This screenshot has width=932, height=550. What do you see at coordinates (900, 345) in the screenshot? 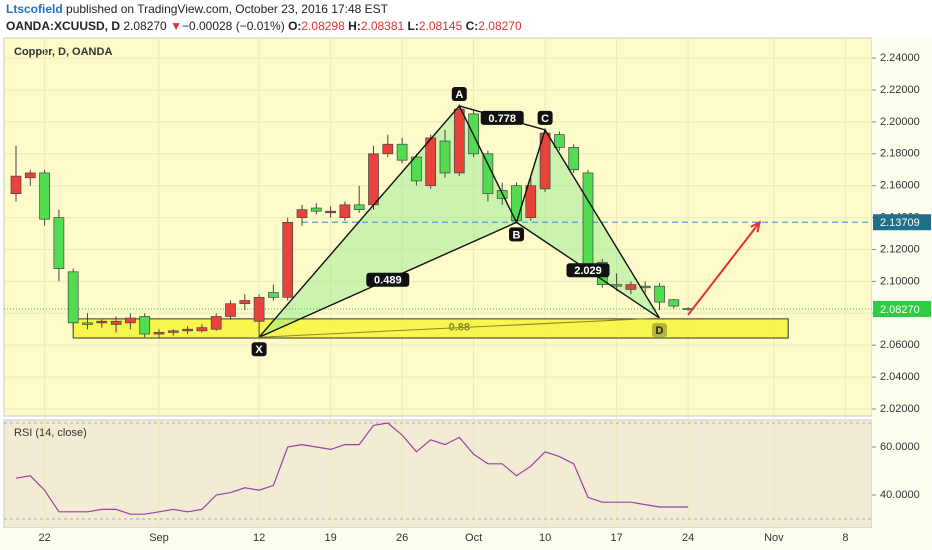
I see `y-tick-label: 2.06000` at bounding box center [900, 345].